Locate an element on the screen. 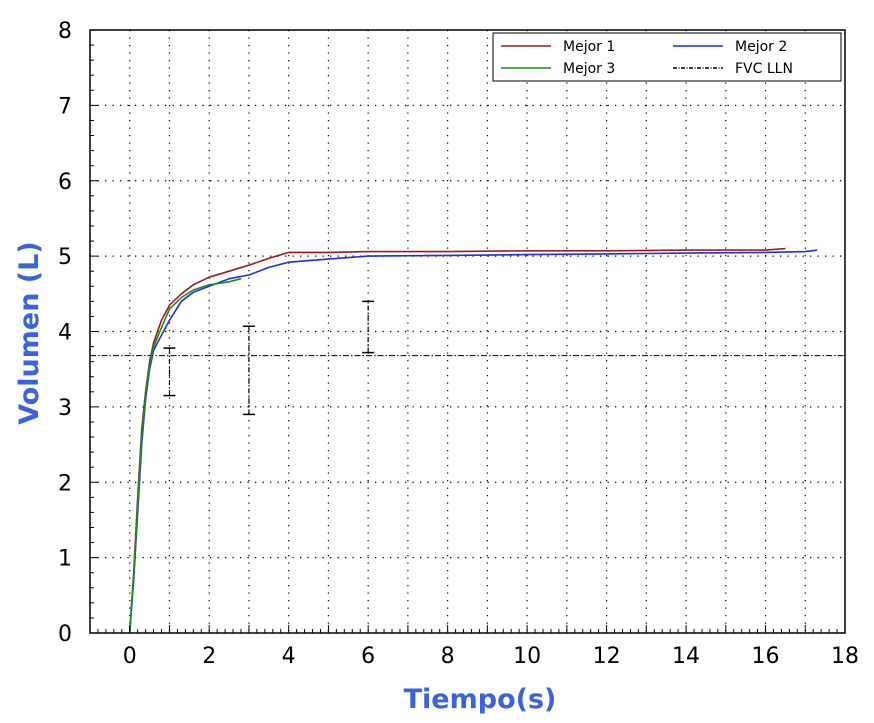  x-axis-title: Tiempo(s) is located at coordinates (480, 699).